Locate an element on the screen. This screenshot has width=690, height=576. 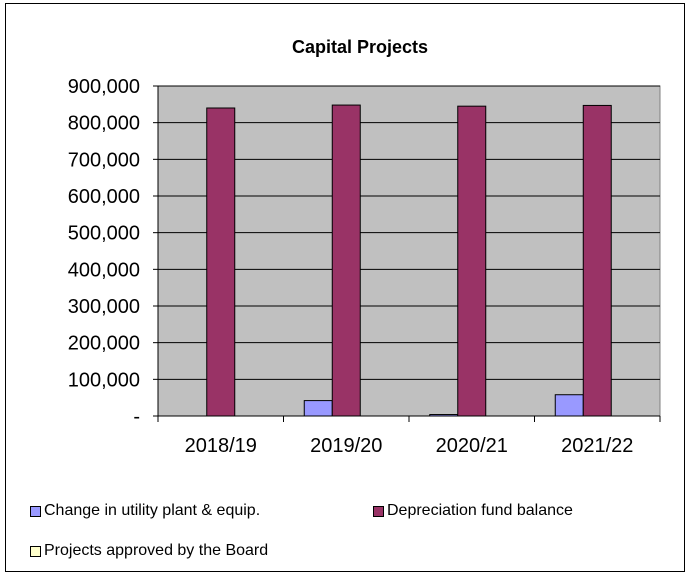
legend-label: Depreciation fund balance is located at coordinates (480, 510).